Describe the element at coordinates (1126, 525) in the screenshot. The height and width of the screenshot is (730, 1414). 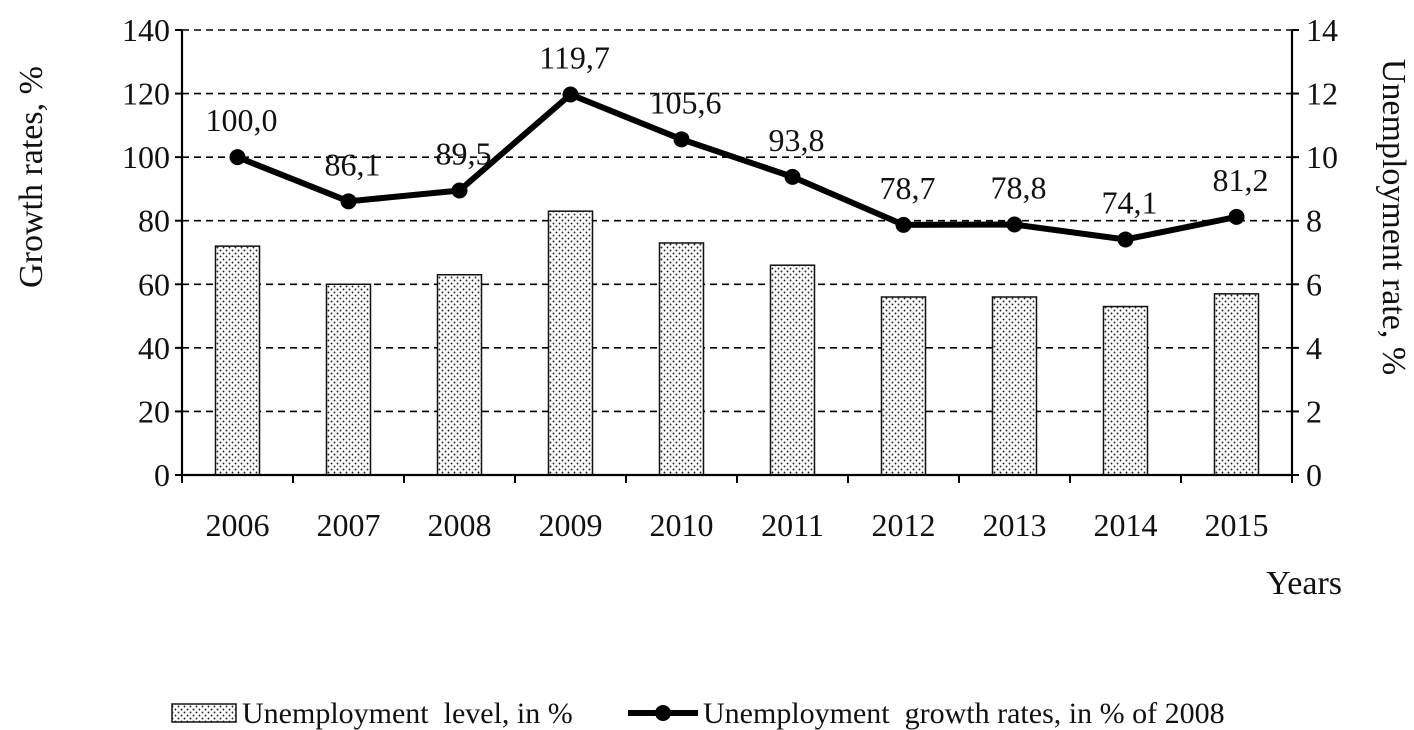
I see `x-tick-label: 2014` at that location.